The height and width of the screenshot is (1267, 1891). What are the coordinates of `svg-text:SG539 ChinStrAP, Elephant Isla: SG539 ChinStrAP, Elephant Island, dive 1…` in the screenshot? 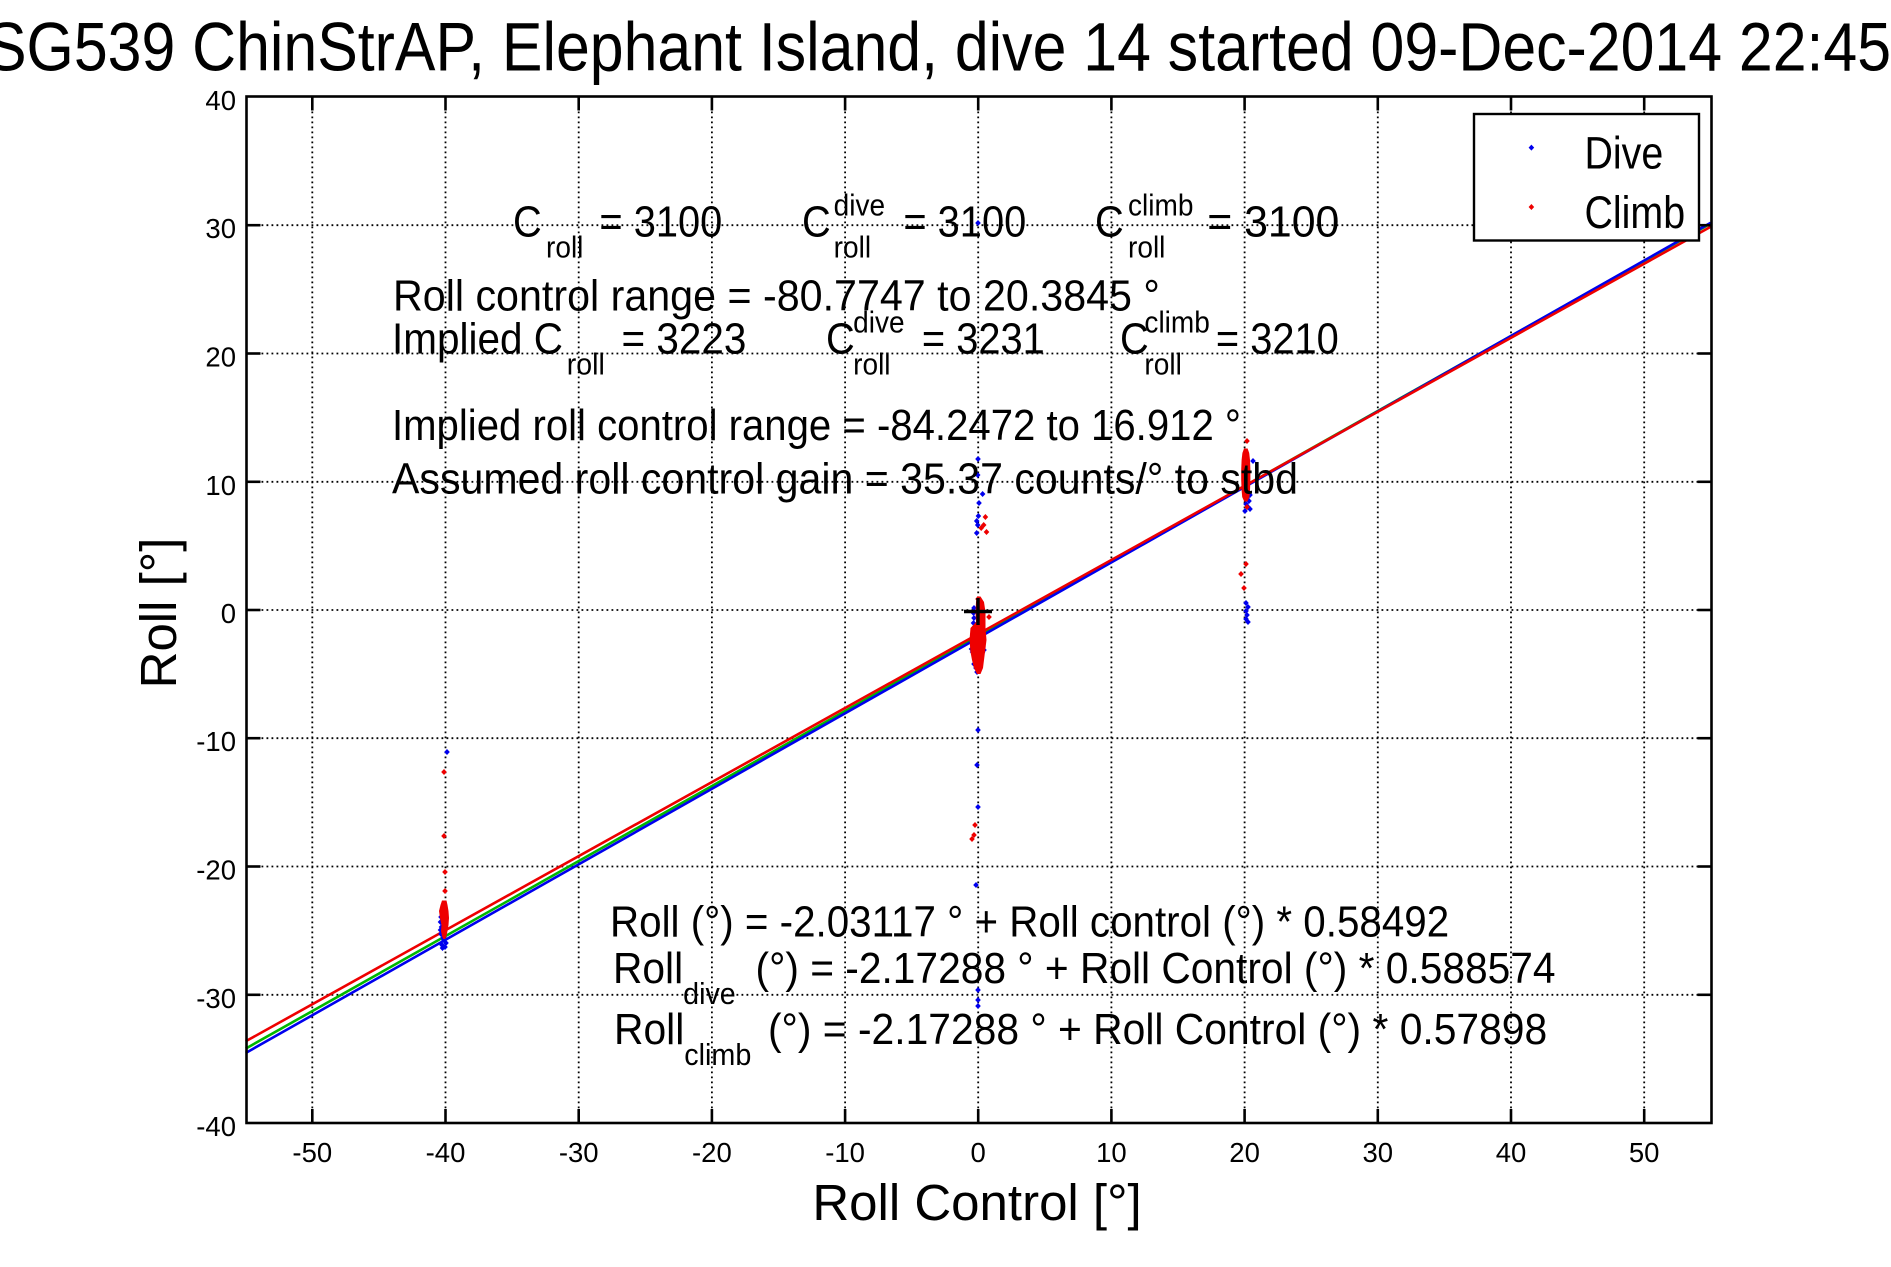 It's located at (945, 46).